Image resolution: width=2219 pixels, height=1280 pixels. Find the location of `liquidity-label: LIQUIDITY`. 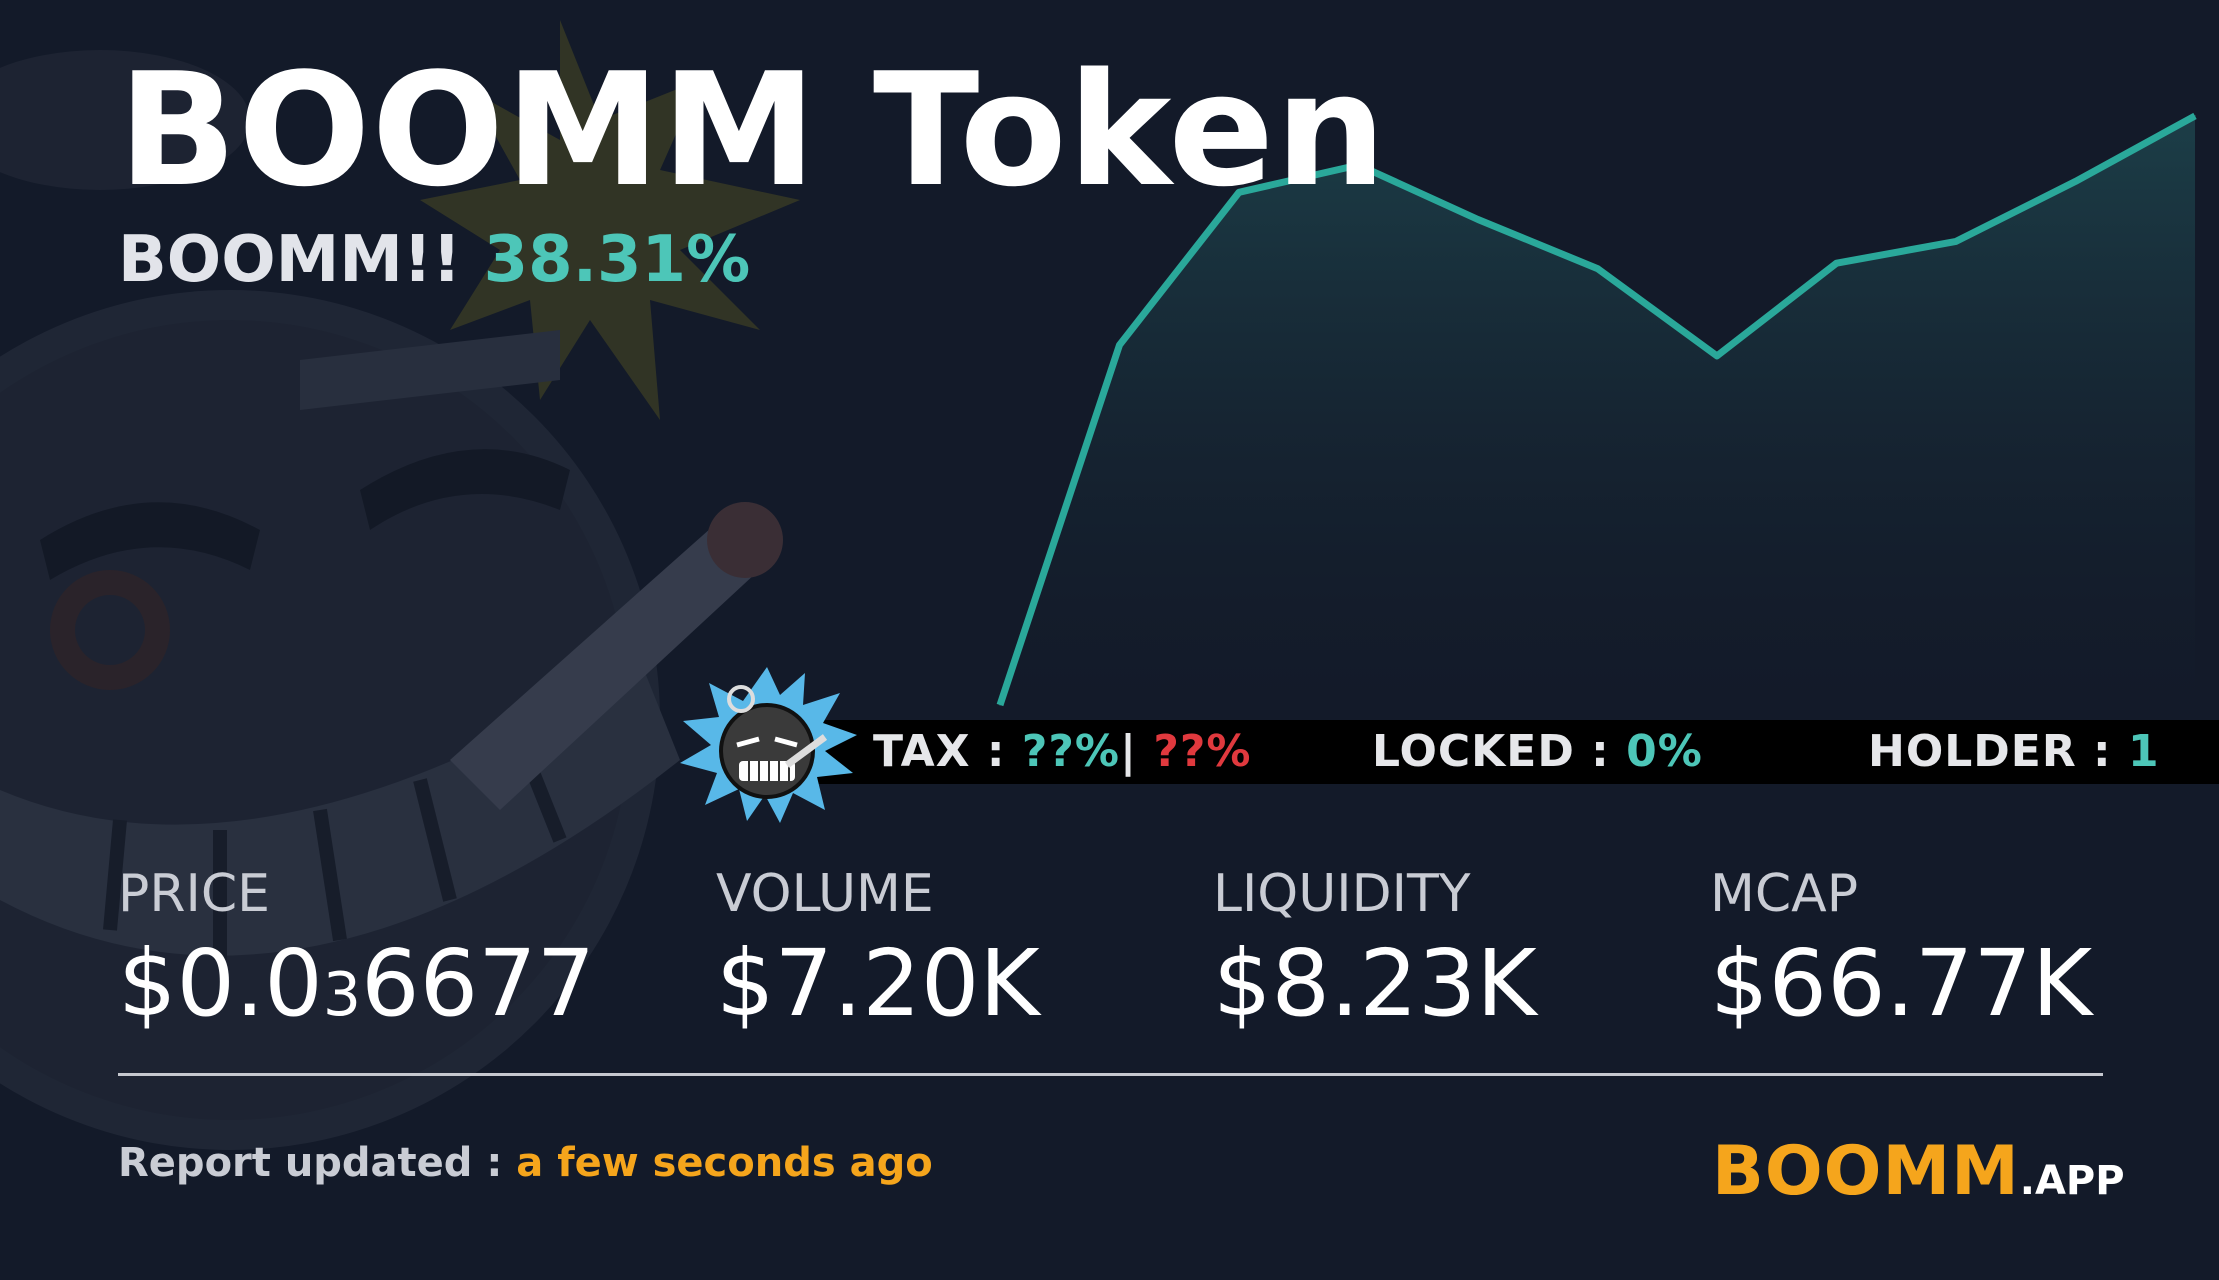

liquidity-label: LIQUIDITY is located at coordinates (1342, 894).